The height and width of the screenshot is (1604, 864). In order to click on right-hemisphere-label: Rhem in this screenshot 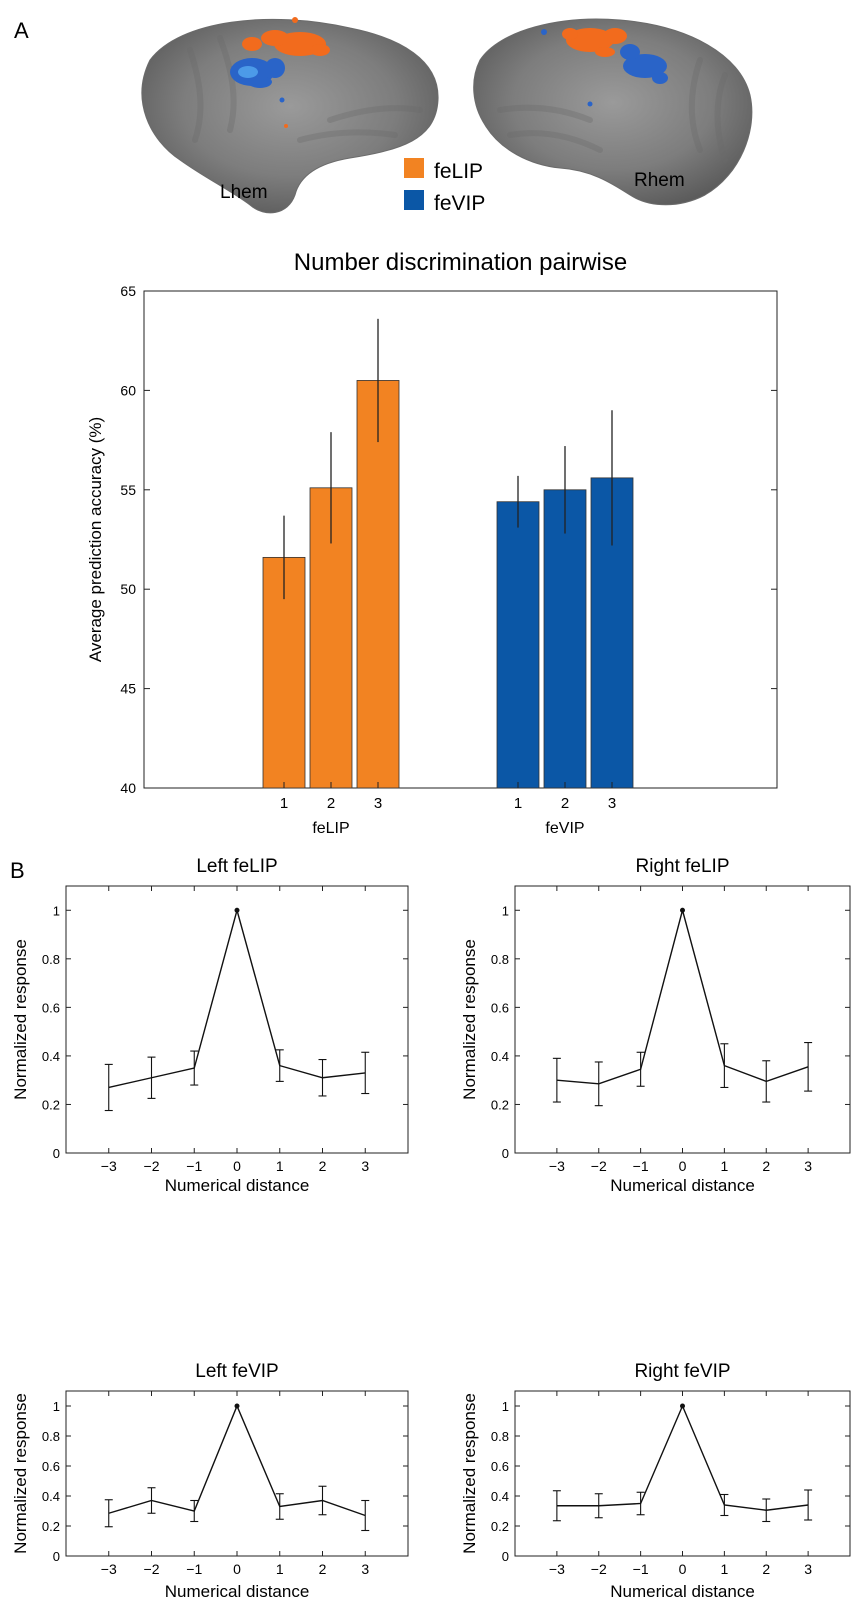, I will do `click(659, 180)`.